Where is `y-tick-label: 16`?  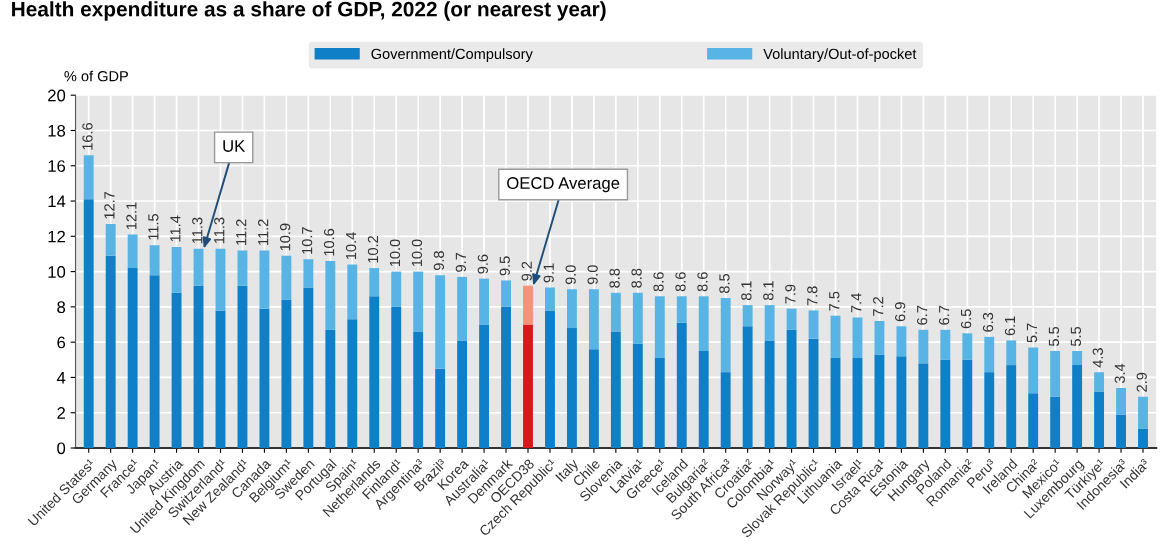 y-tick-label: 16 is located at coordinates (57, 166).